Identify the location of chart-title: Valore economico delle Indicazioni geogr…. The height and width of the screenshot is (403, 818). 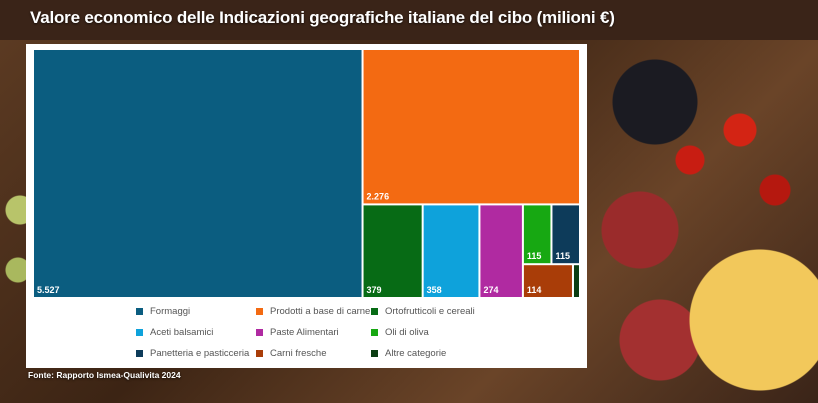
(322, 17).